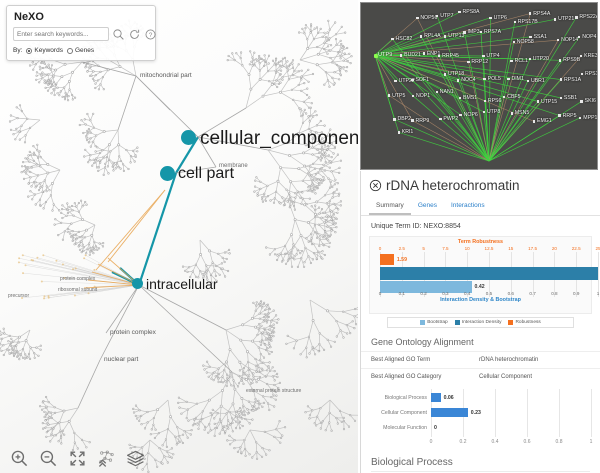 The width and height of the screenshot is (600, 473). What do you see at coordinates (401, 259) in the screenshot?
I see `bar-value-robustness: 1.59` at bounding box center [401, 259].